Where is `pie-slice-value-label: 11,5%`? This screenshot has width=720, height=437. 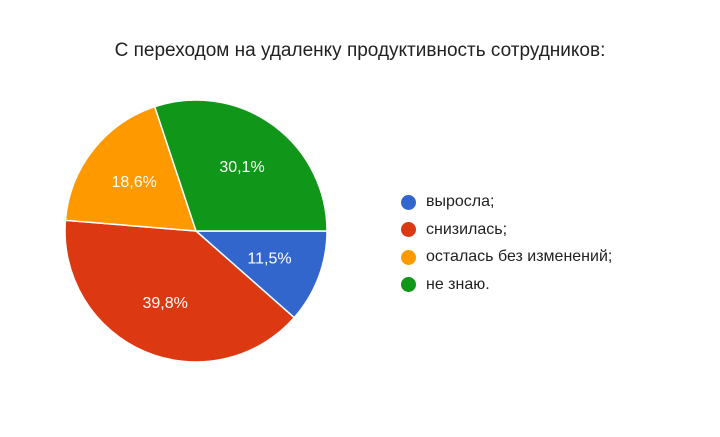
pie-slice-value-label: 11,5% is located at coordinates (269, 258).